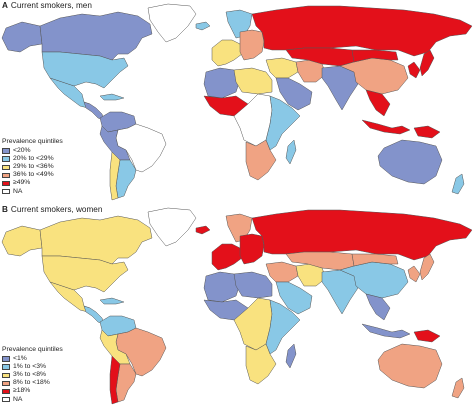 The width and height of the screenshot is (474, 407). I want to click on panel-title: Current smokers, women, so click(56, 209).